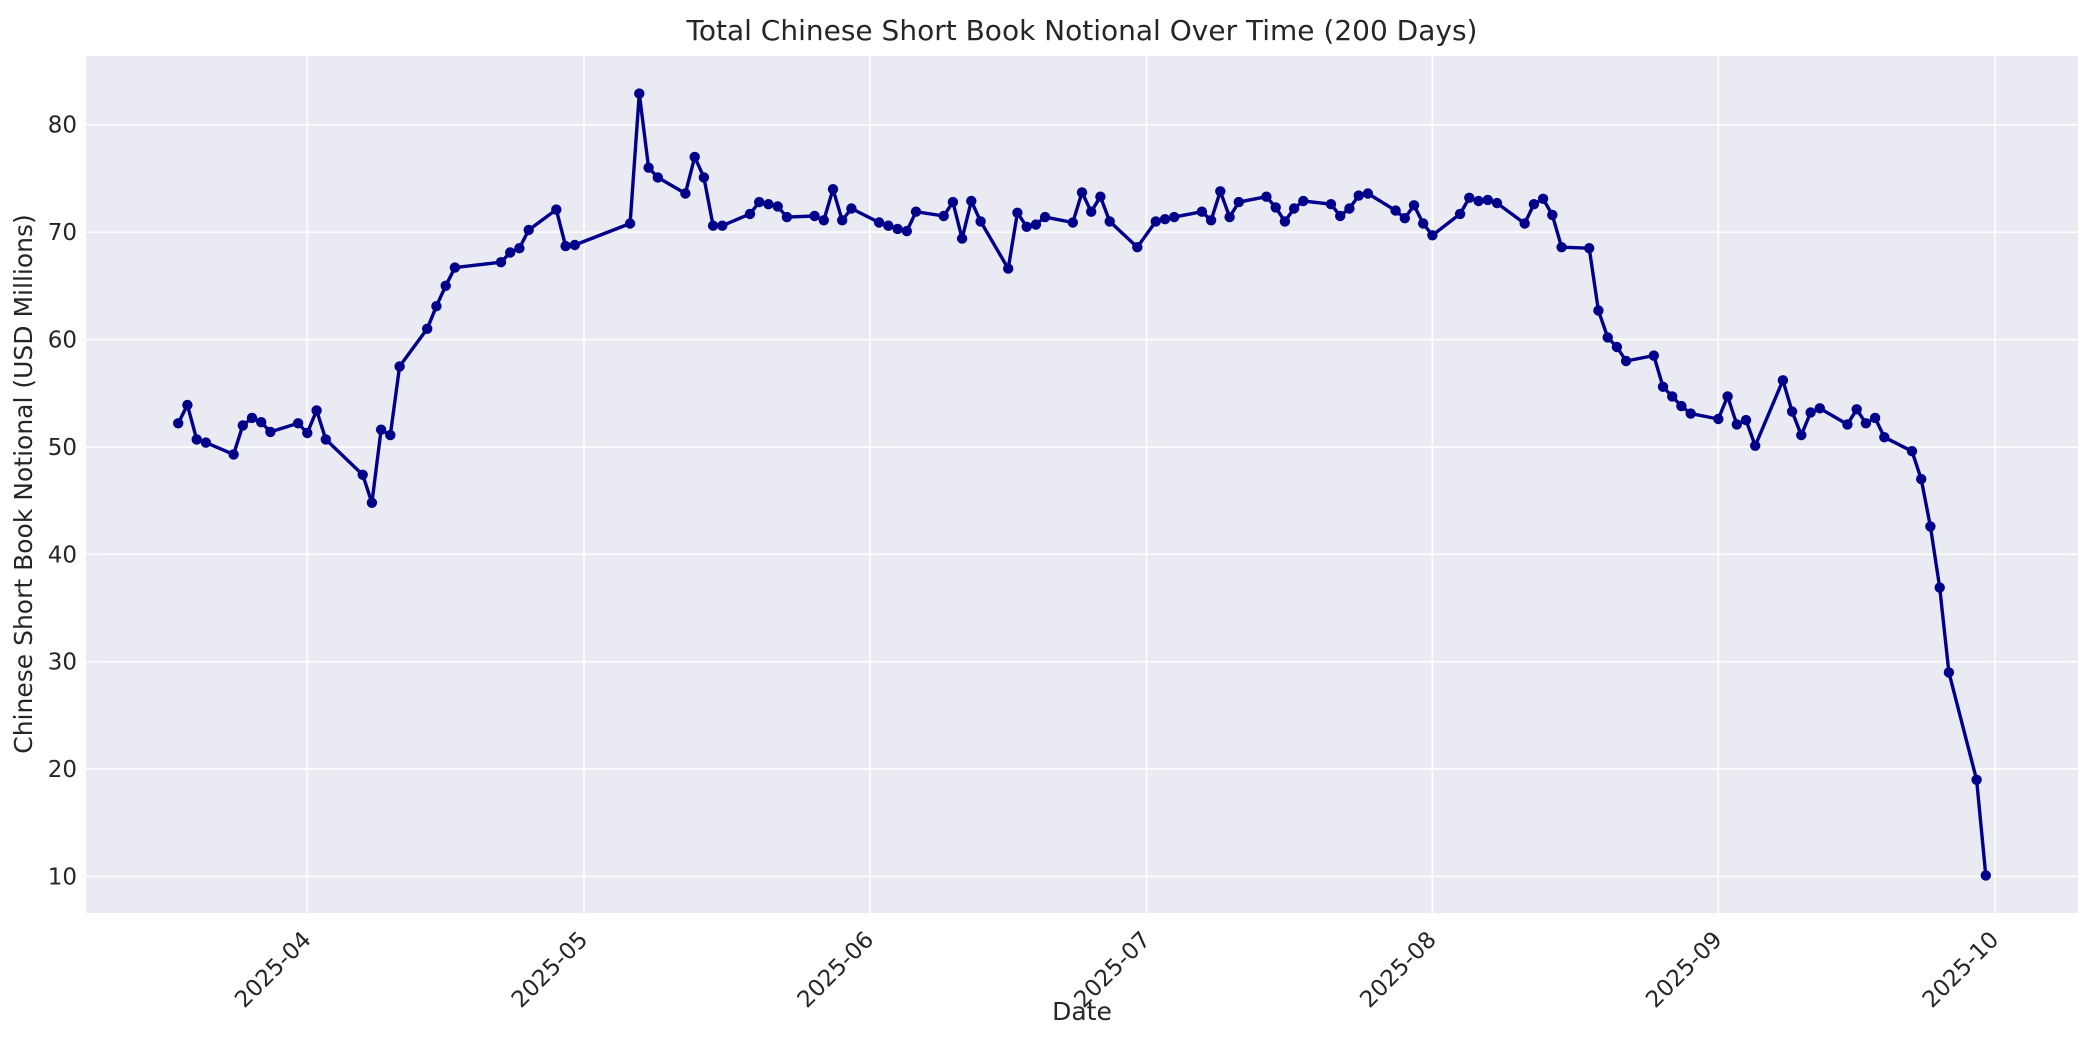 This screenshot has width=2100, height=1050. I want to click on x-axis-label: Date, so click(1082, 1011).